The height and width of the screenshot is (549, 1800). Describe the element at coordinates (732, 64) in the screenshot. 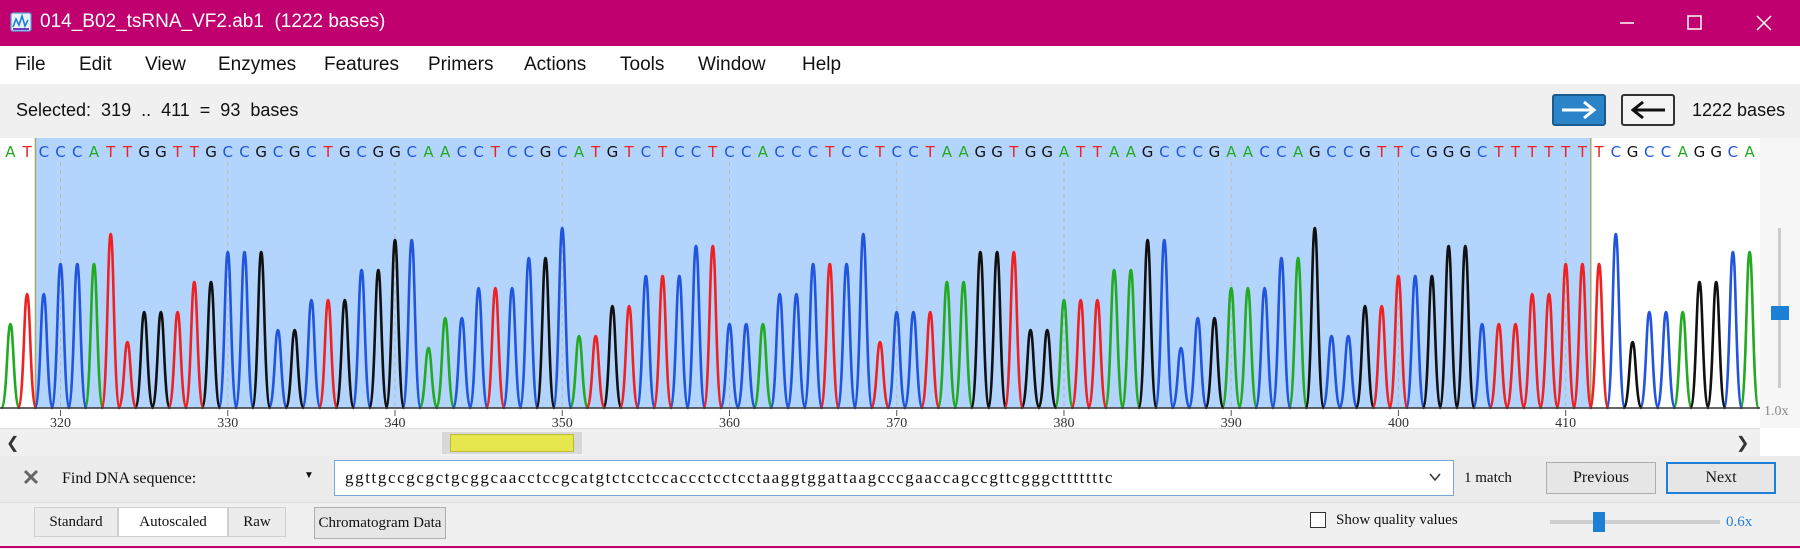

I see `menu-window: Window` at that location.